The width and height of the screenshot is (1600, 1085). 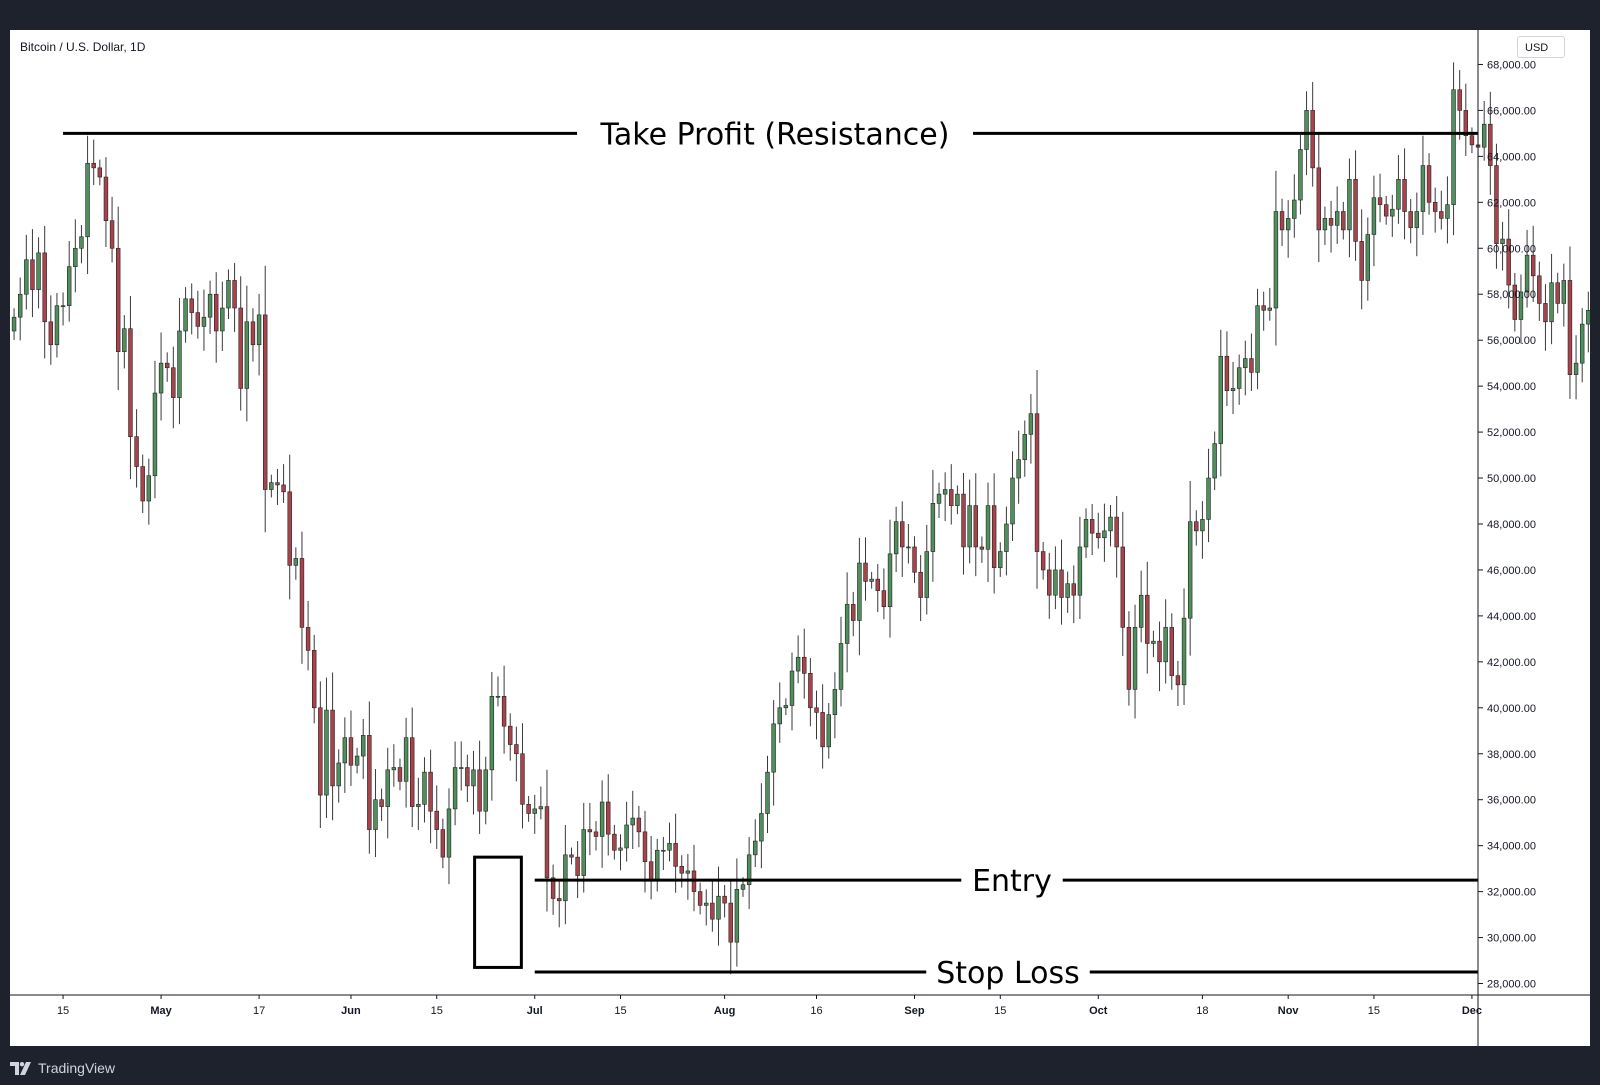 What do you see at coordinates (1008, 973) in the screenshot?
I see `stop-loss-label: Stop Loss` at bounding box center [1008, 973].